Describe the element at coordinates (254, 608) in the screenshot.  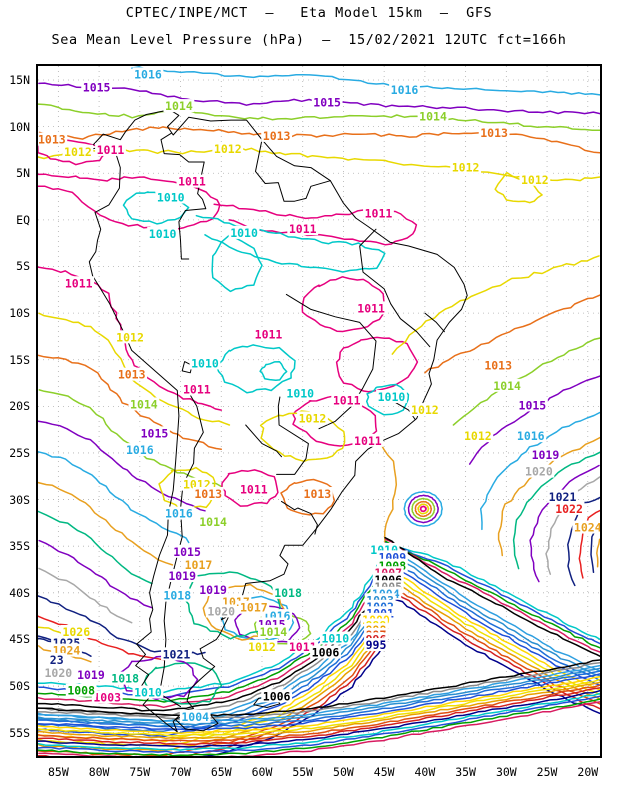
I see `svg-text: 1017` at that location.